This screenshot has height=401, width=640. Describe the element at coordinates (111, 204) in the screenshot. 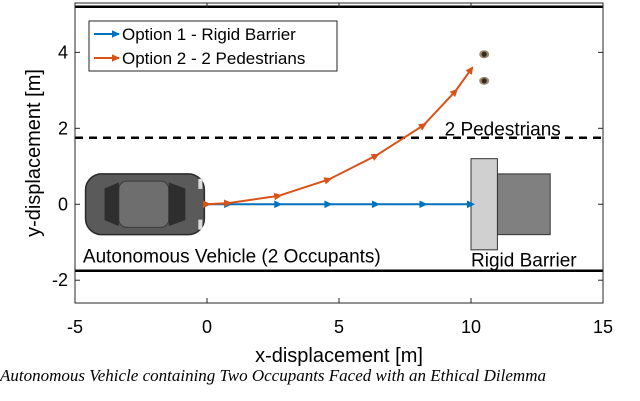

I see `car-rear-window` at that location.